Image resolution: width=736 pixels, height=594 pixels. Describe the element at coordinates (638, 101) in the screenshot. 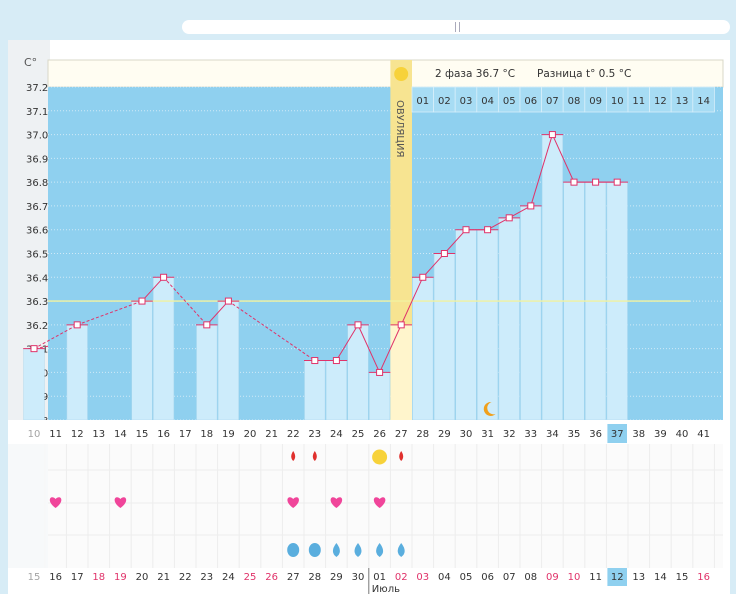

I see `phase2-day-label: 11` at that location.